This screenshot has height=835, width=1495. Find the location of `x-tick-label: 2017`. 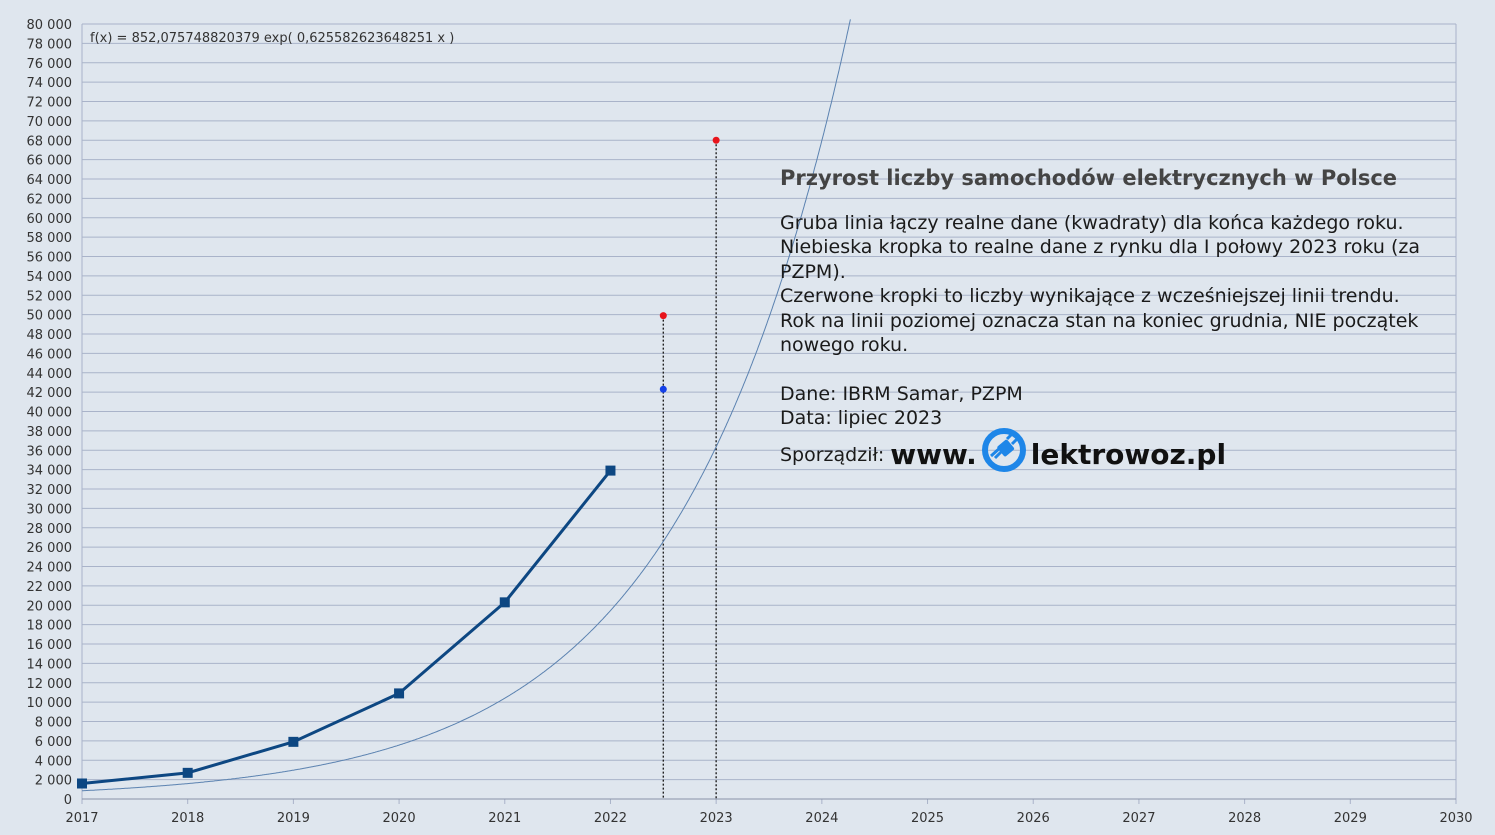

x-tick-label: 2017 is located at coordinates (81, 818).